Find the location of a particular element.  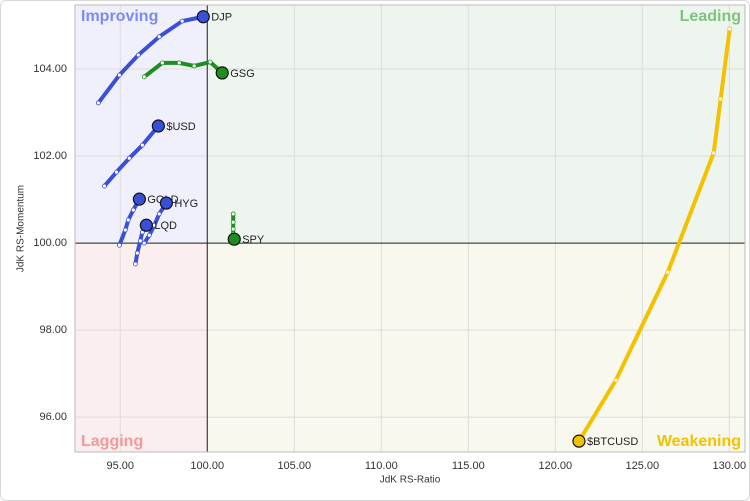

y-tick-label: 98.00 is located at coordinates (53, 330).